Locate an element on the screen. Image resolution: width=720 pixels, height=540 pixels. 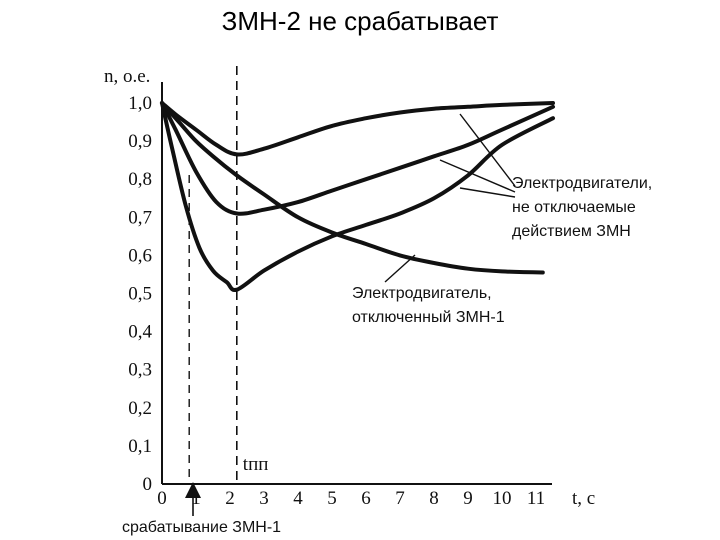
annotation-disconnected: Электродвигатель, отключенный ЗМН-1 is located at coordinates (428, 290).